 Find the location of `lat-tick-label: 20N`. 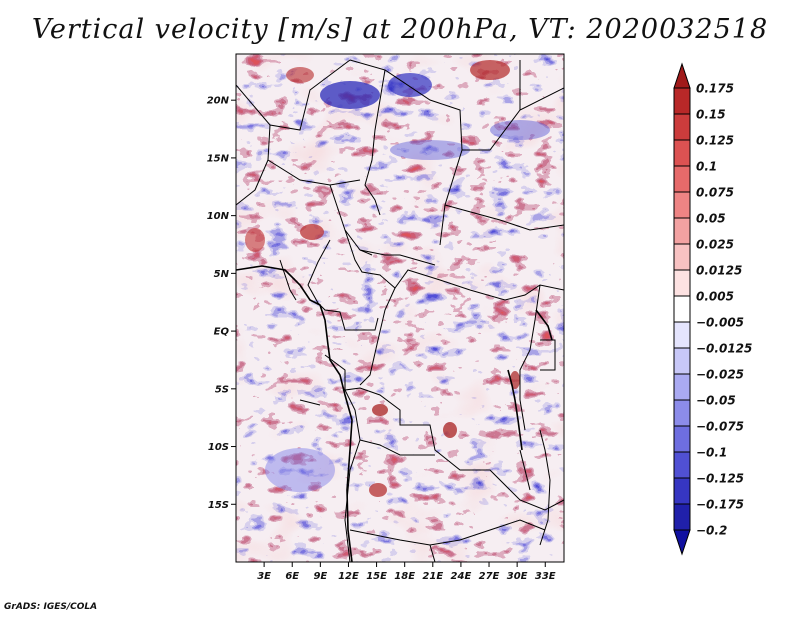

lat-tick-label: 20N is located at coordinates (218, 101).